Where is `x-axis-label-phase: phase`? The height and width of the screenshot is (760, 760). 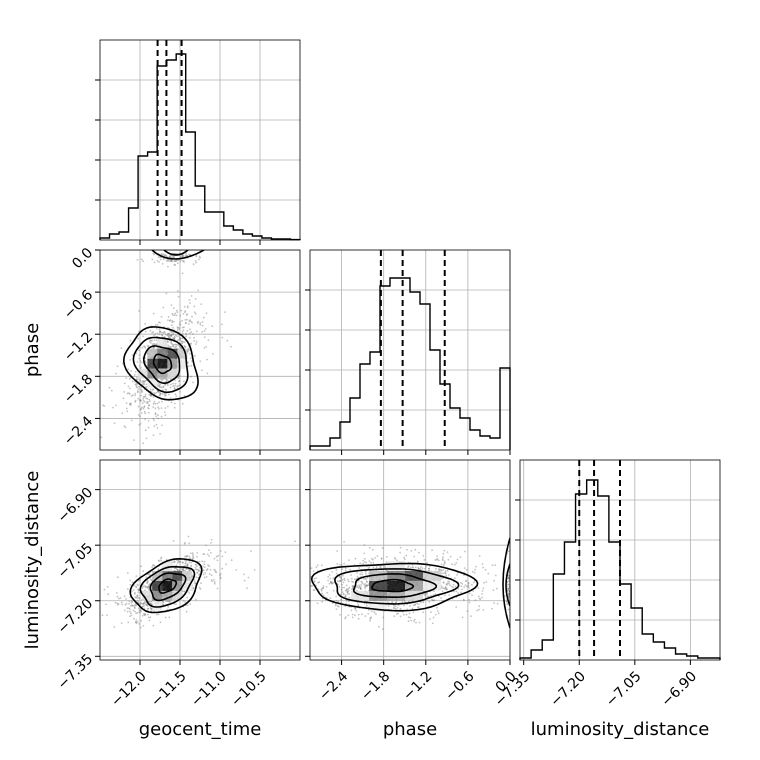
x-axis-label-phase: phase is located at coordinates (410, 729).